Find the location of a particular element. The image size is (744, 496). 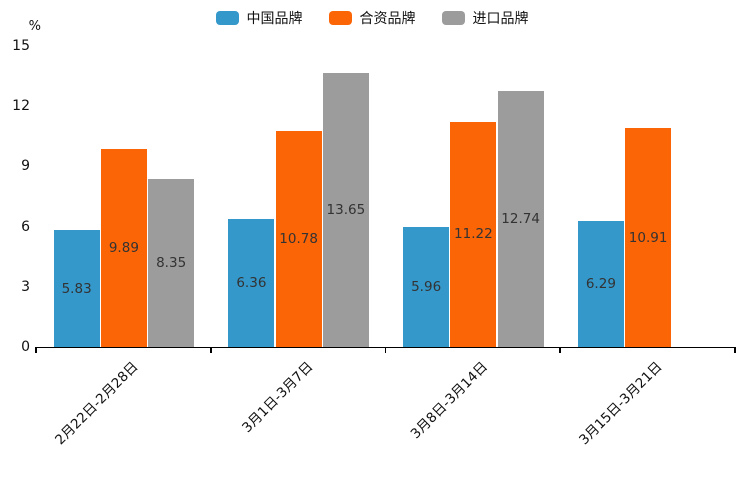

bar-value-label: 12.74 is located at coordinates (520, 219).